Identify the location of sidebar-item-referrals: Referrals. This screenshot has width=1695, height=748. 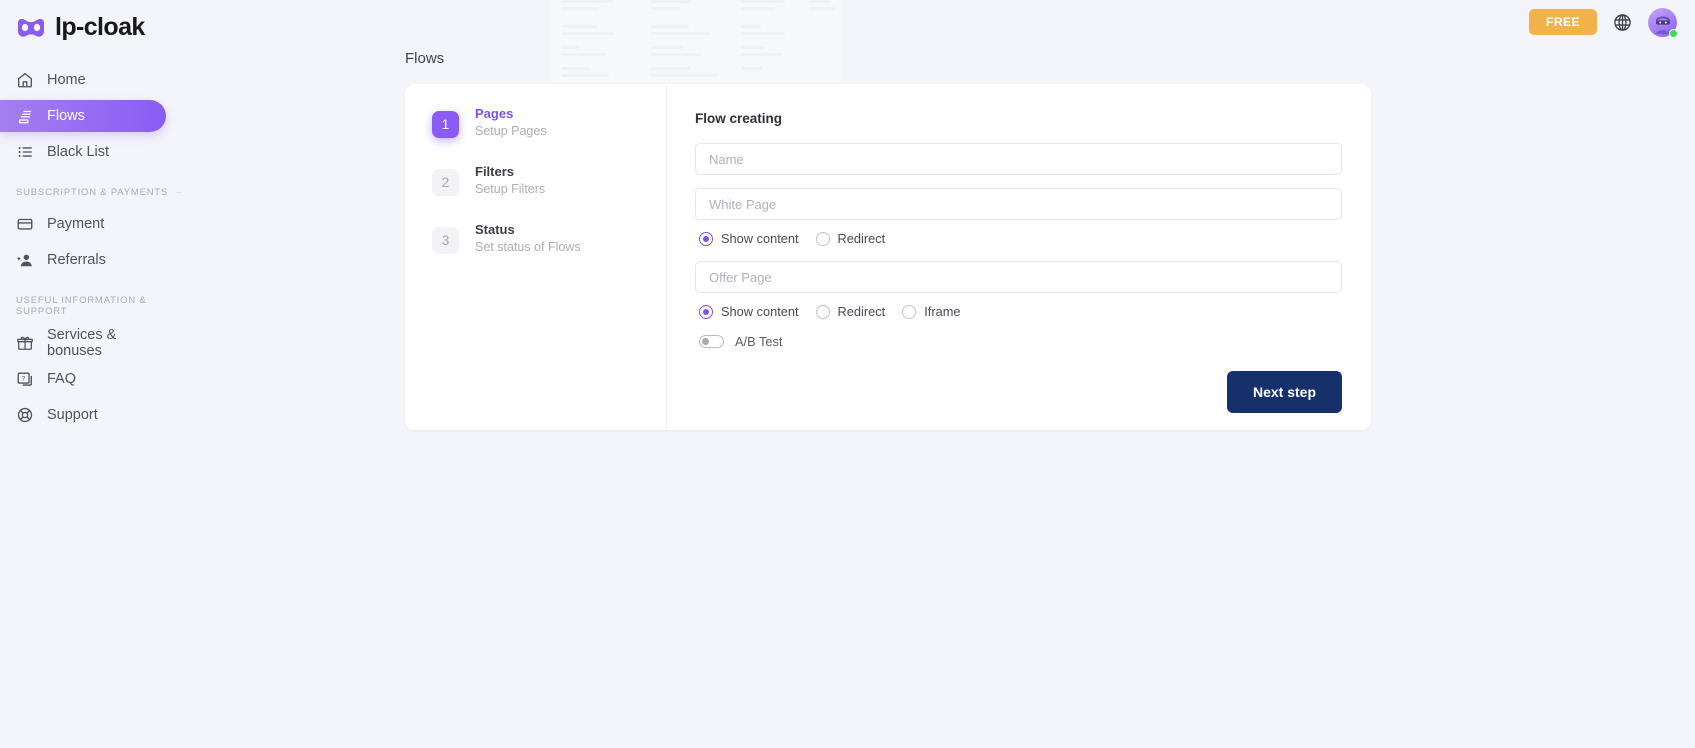
(83, 260).